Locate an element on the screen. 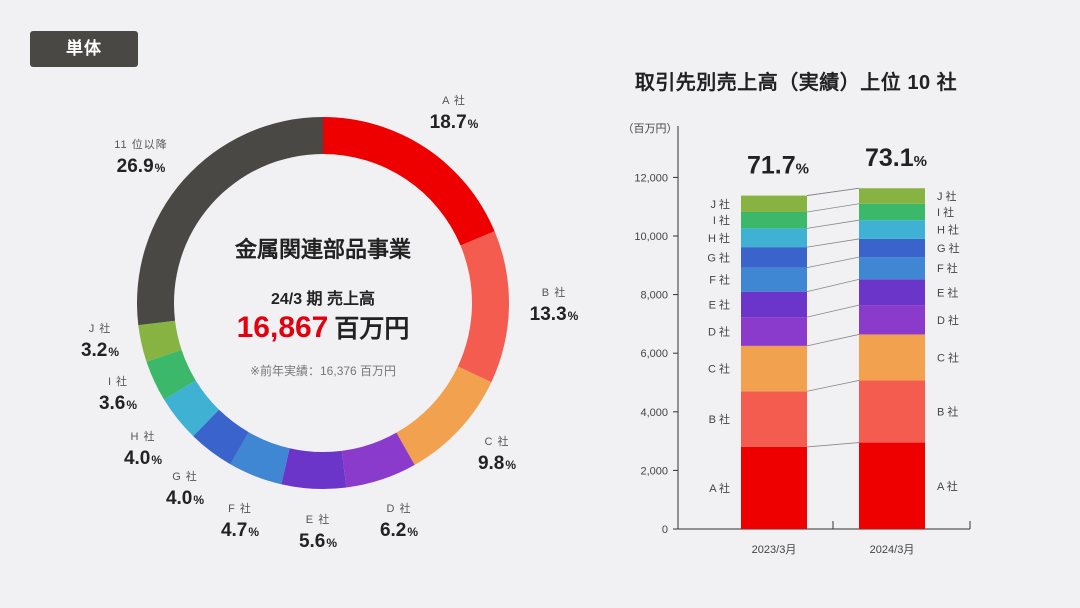 This screenshot has height=608, width=1080. donut-label-b社: B 社 13.3% is located at coordinates (554, 305).